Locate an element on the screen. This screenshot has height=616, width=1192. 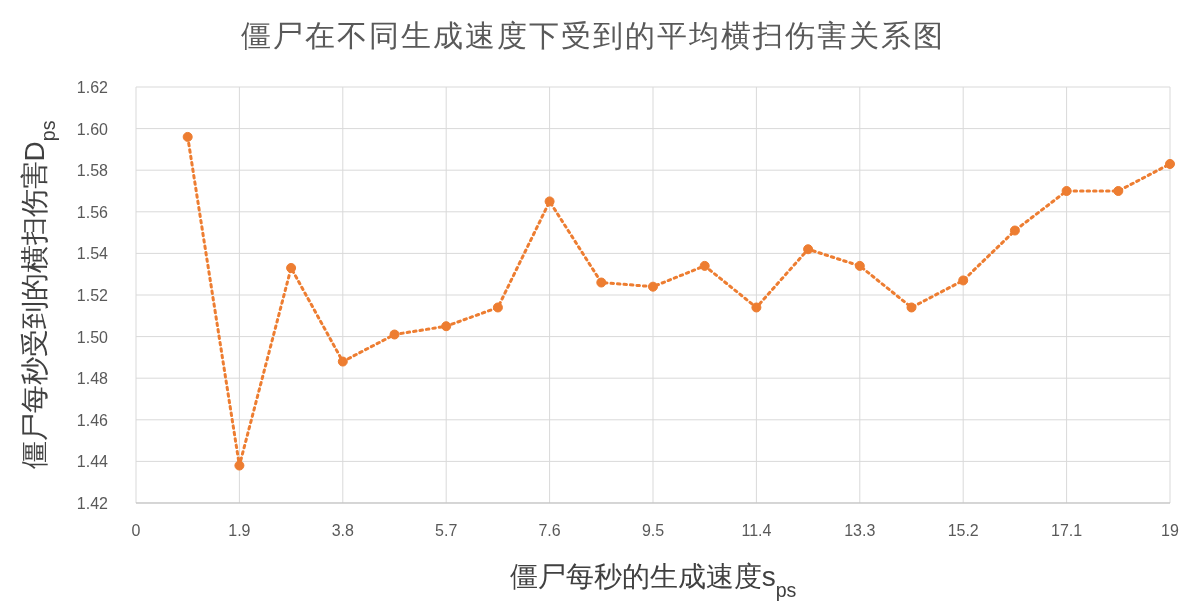
y-tick-label: 1.48 is located at coordinates (92, 379).